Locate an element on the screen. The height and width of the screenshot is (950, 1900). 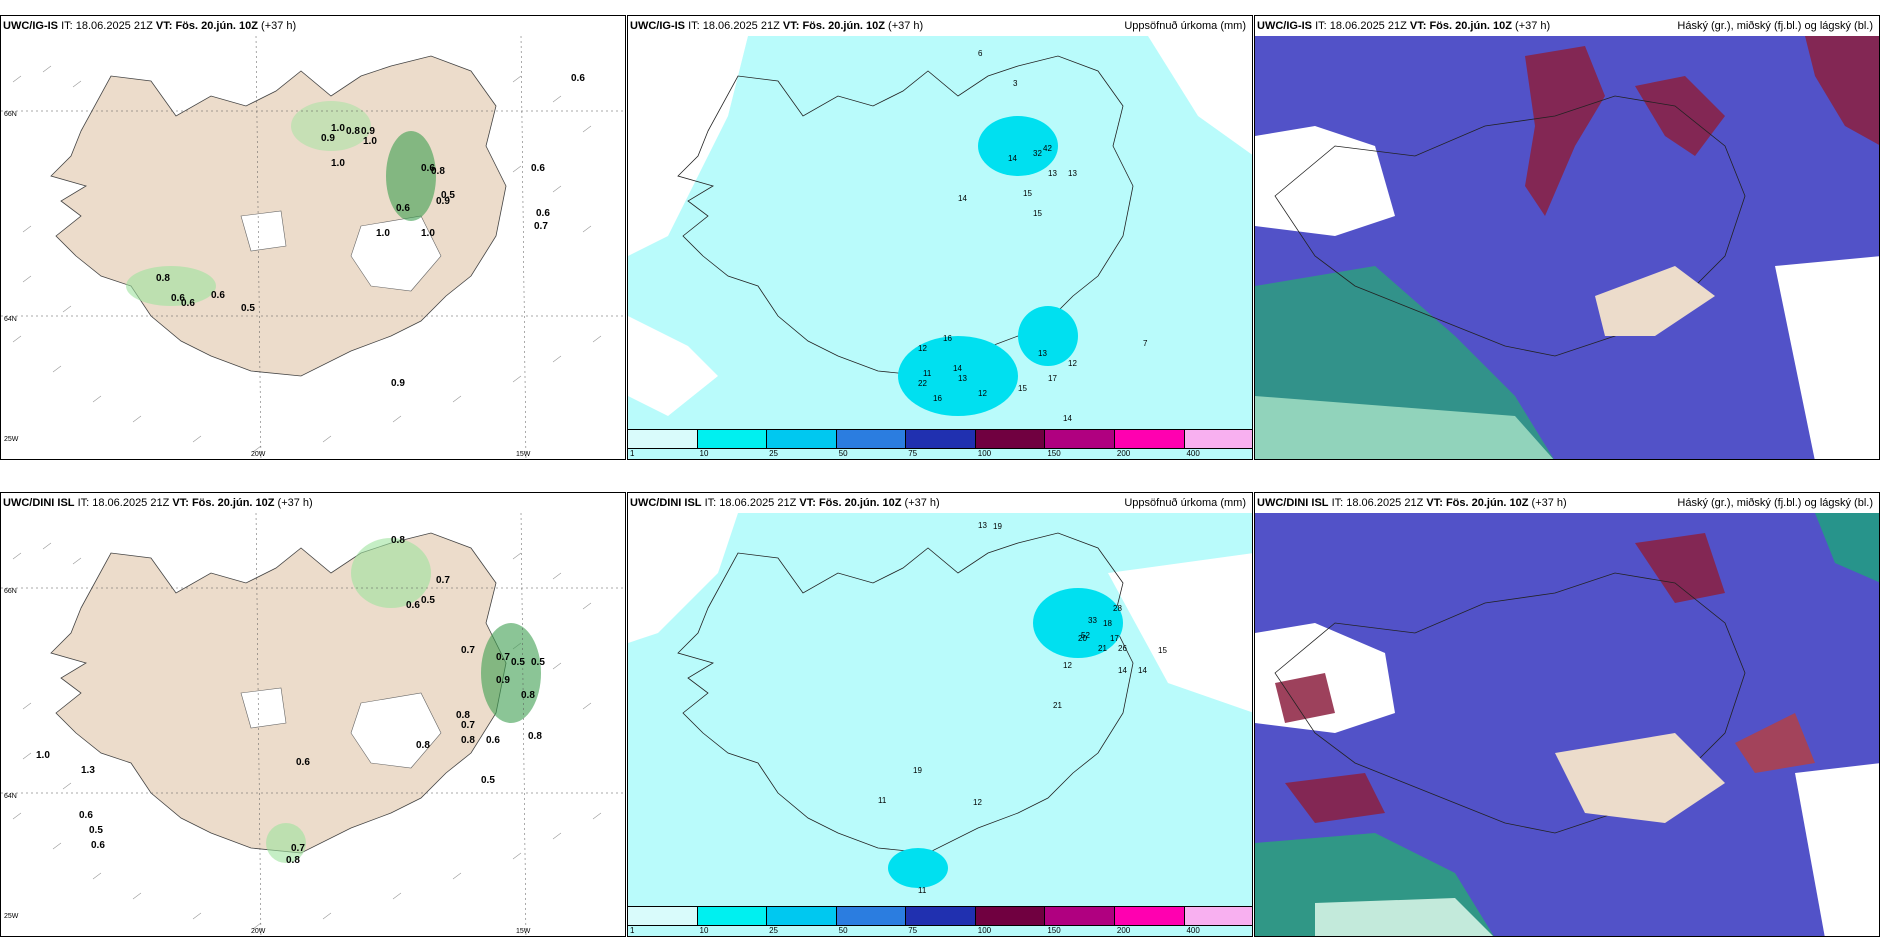
map-value-label: 33 is located at coordinates (1092, 620).